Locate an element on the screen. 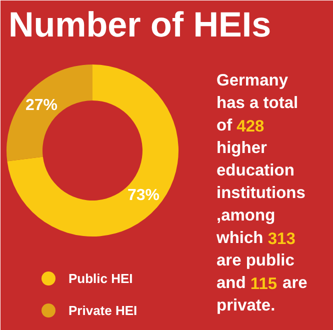 The width and height of the screenshot is (333, 330). data-label: 27% is located at coordinates (41, 105).